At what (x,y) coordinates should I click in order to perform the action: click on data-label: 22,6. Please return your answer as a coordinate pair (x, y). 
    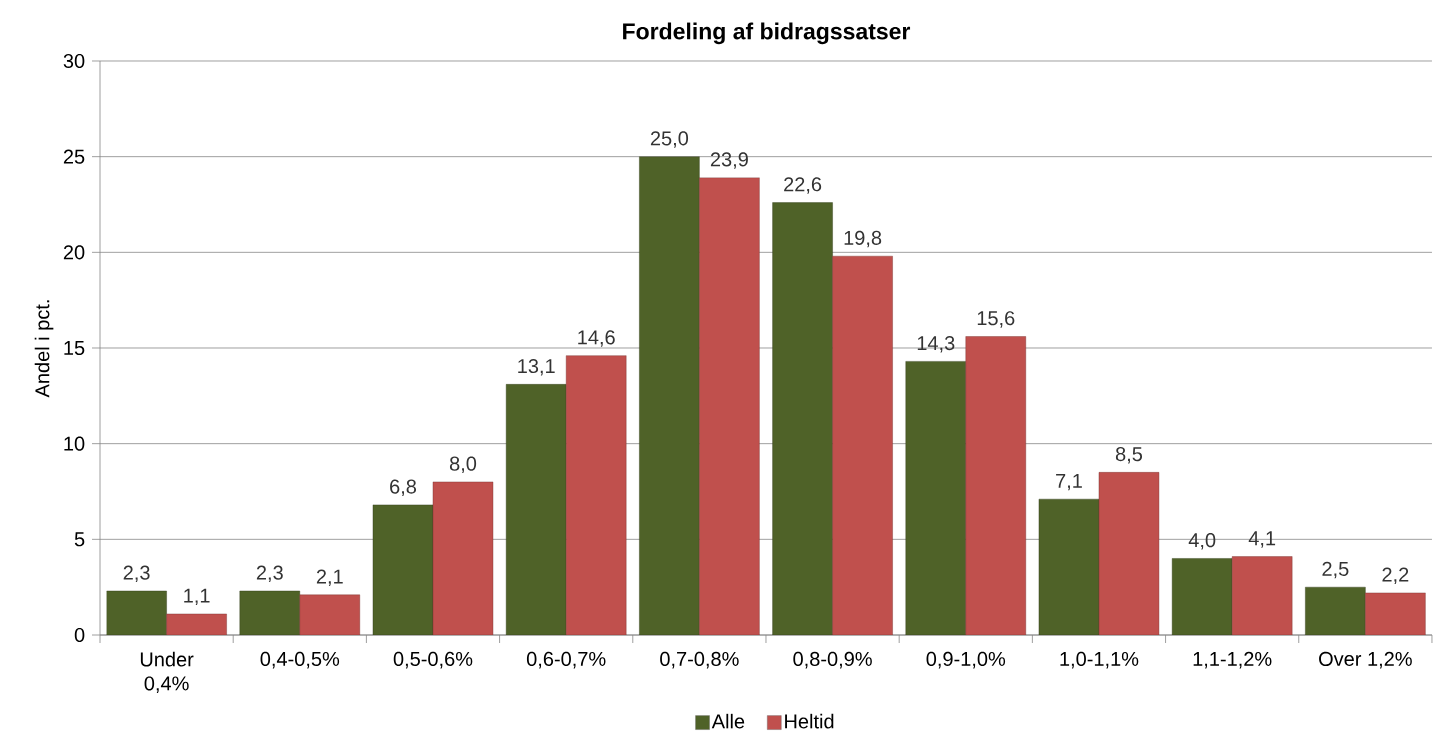
    Looking at the image, I should click on (803, 185).